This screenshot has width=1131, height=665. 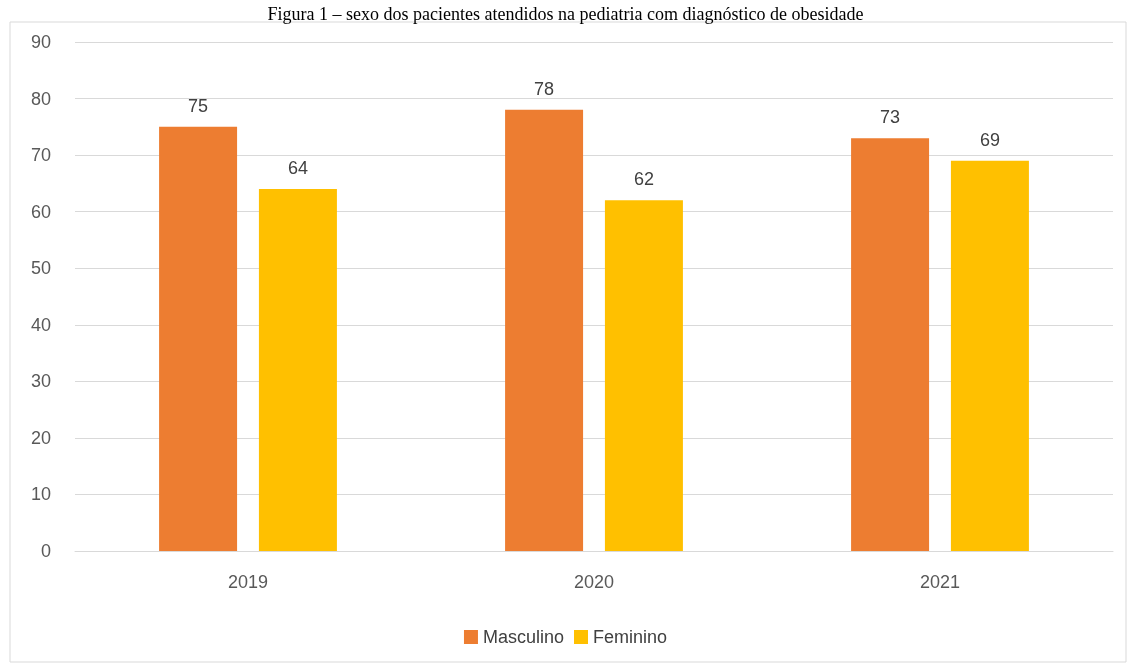 I want to click on y-tick-label: 80, so click(x=40, y=98).